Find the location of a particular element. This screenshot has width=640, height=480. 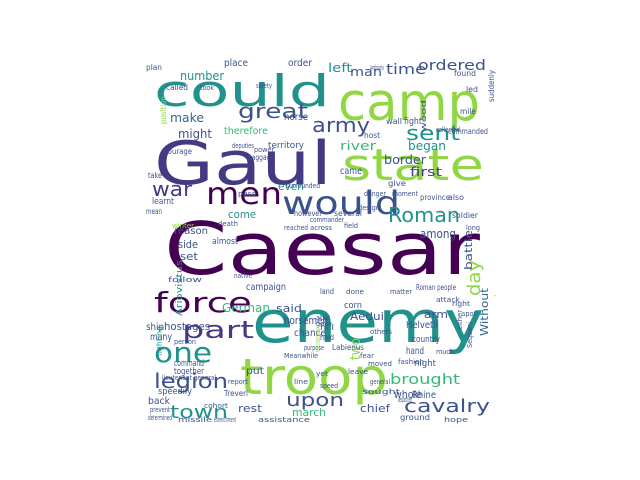

word: host is located at coordinates (372, 135).